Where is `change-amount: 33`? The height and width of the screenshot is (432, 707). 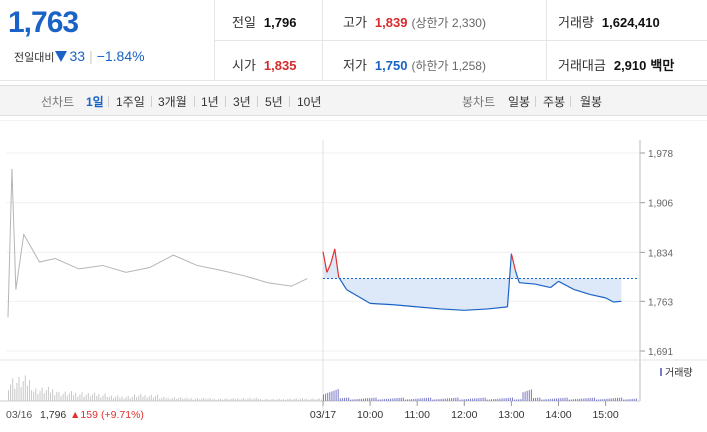
change-amount: 33 is located at coordinates (77, 56).